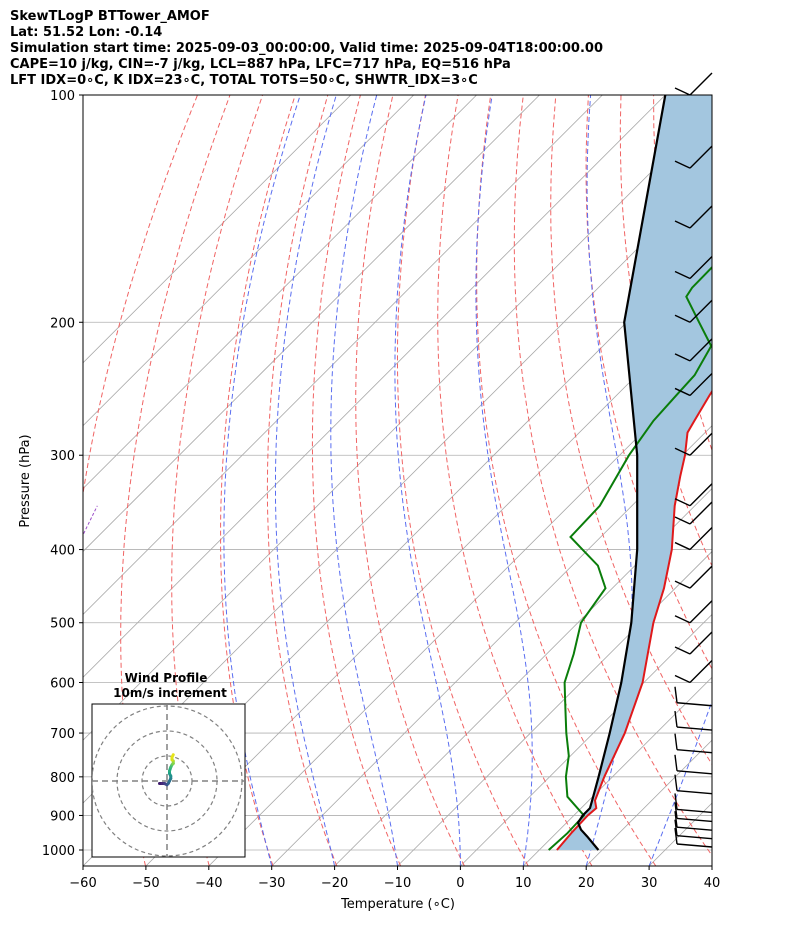  Describe the element at coordinates (166, 678) in the screenshot. I see `hodograph-title: Wind Profile` at that location.